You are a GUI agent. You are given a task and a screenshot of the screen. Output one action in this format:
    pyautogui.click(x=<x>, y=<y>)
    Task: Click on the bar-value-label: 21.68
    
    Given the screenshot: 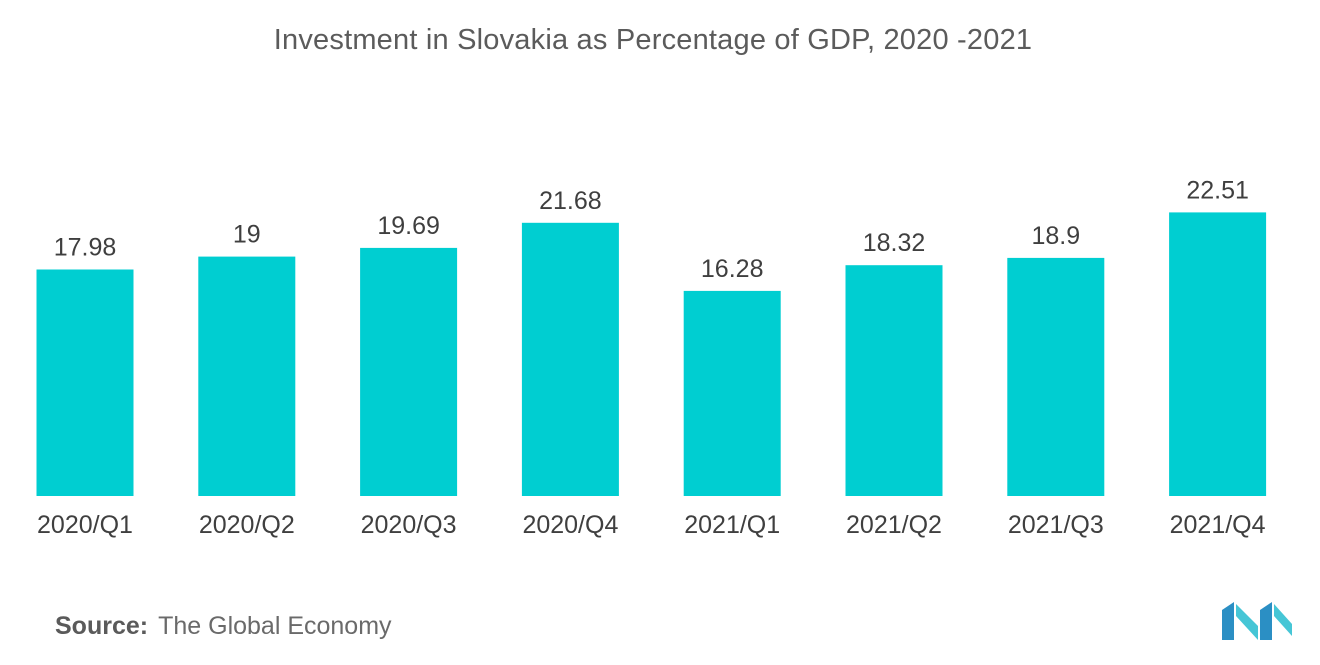 What is the action you would take?
    pyautogui.click(x=570, y=201)
    